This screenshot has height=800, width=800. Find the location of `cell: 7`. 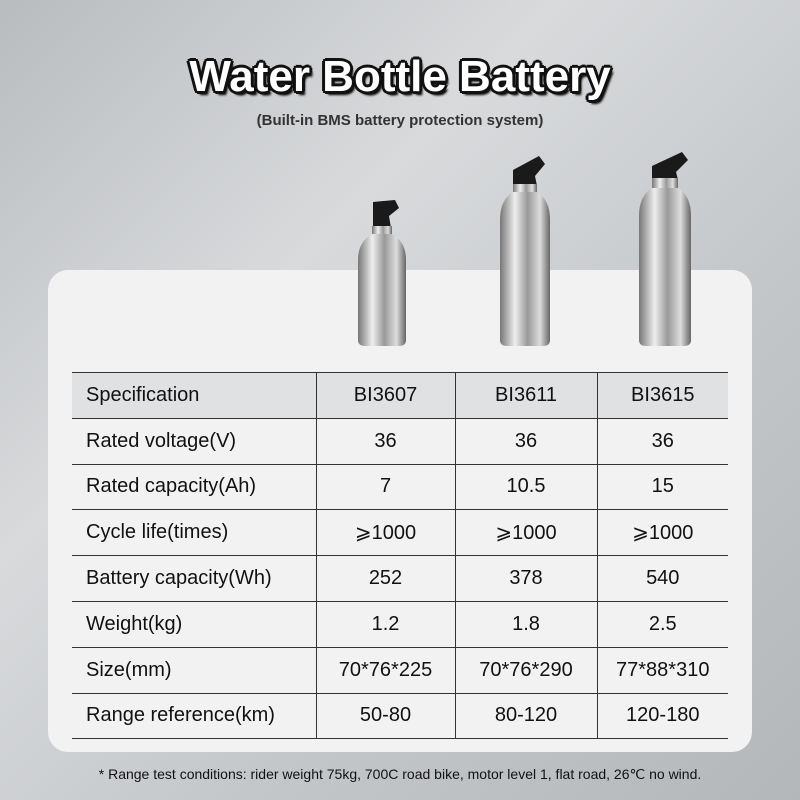

cell: 7 is located at coordinates (386, 487).